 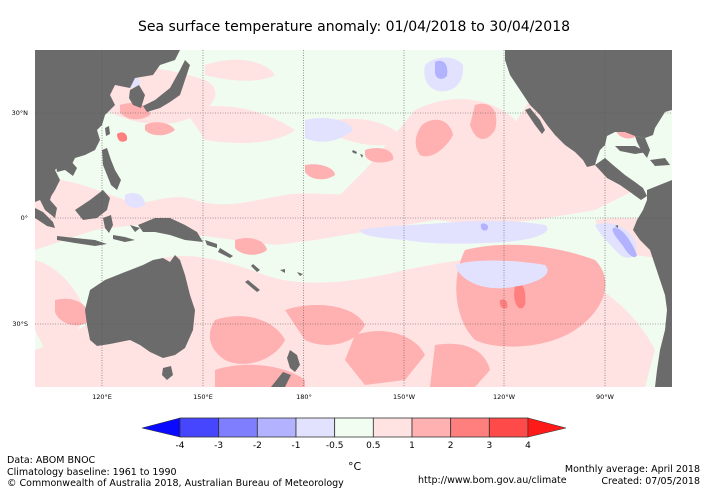 I want to click on colorbar, so click(x=354, y=427).